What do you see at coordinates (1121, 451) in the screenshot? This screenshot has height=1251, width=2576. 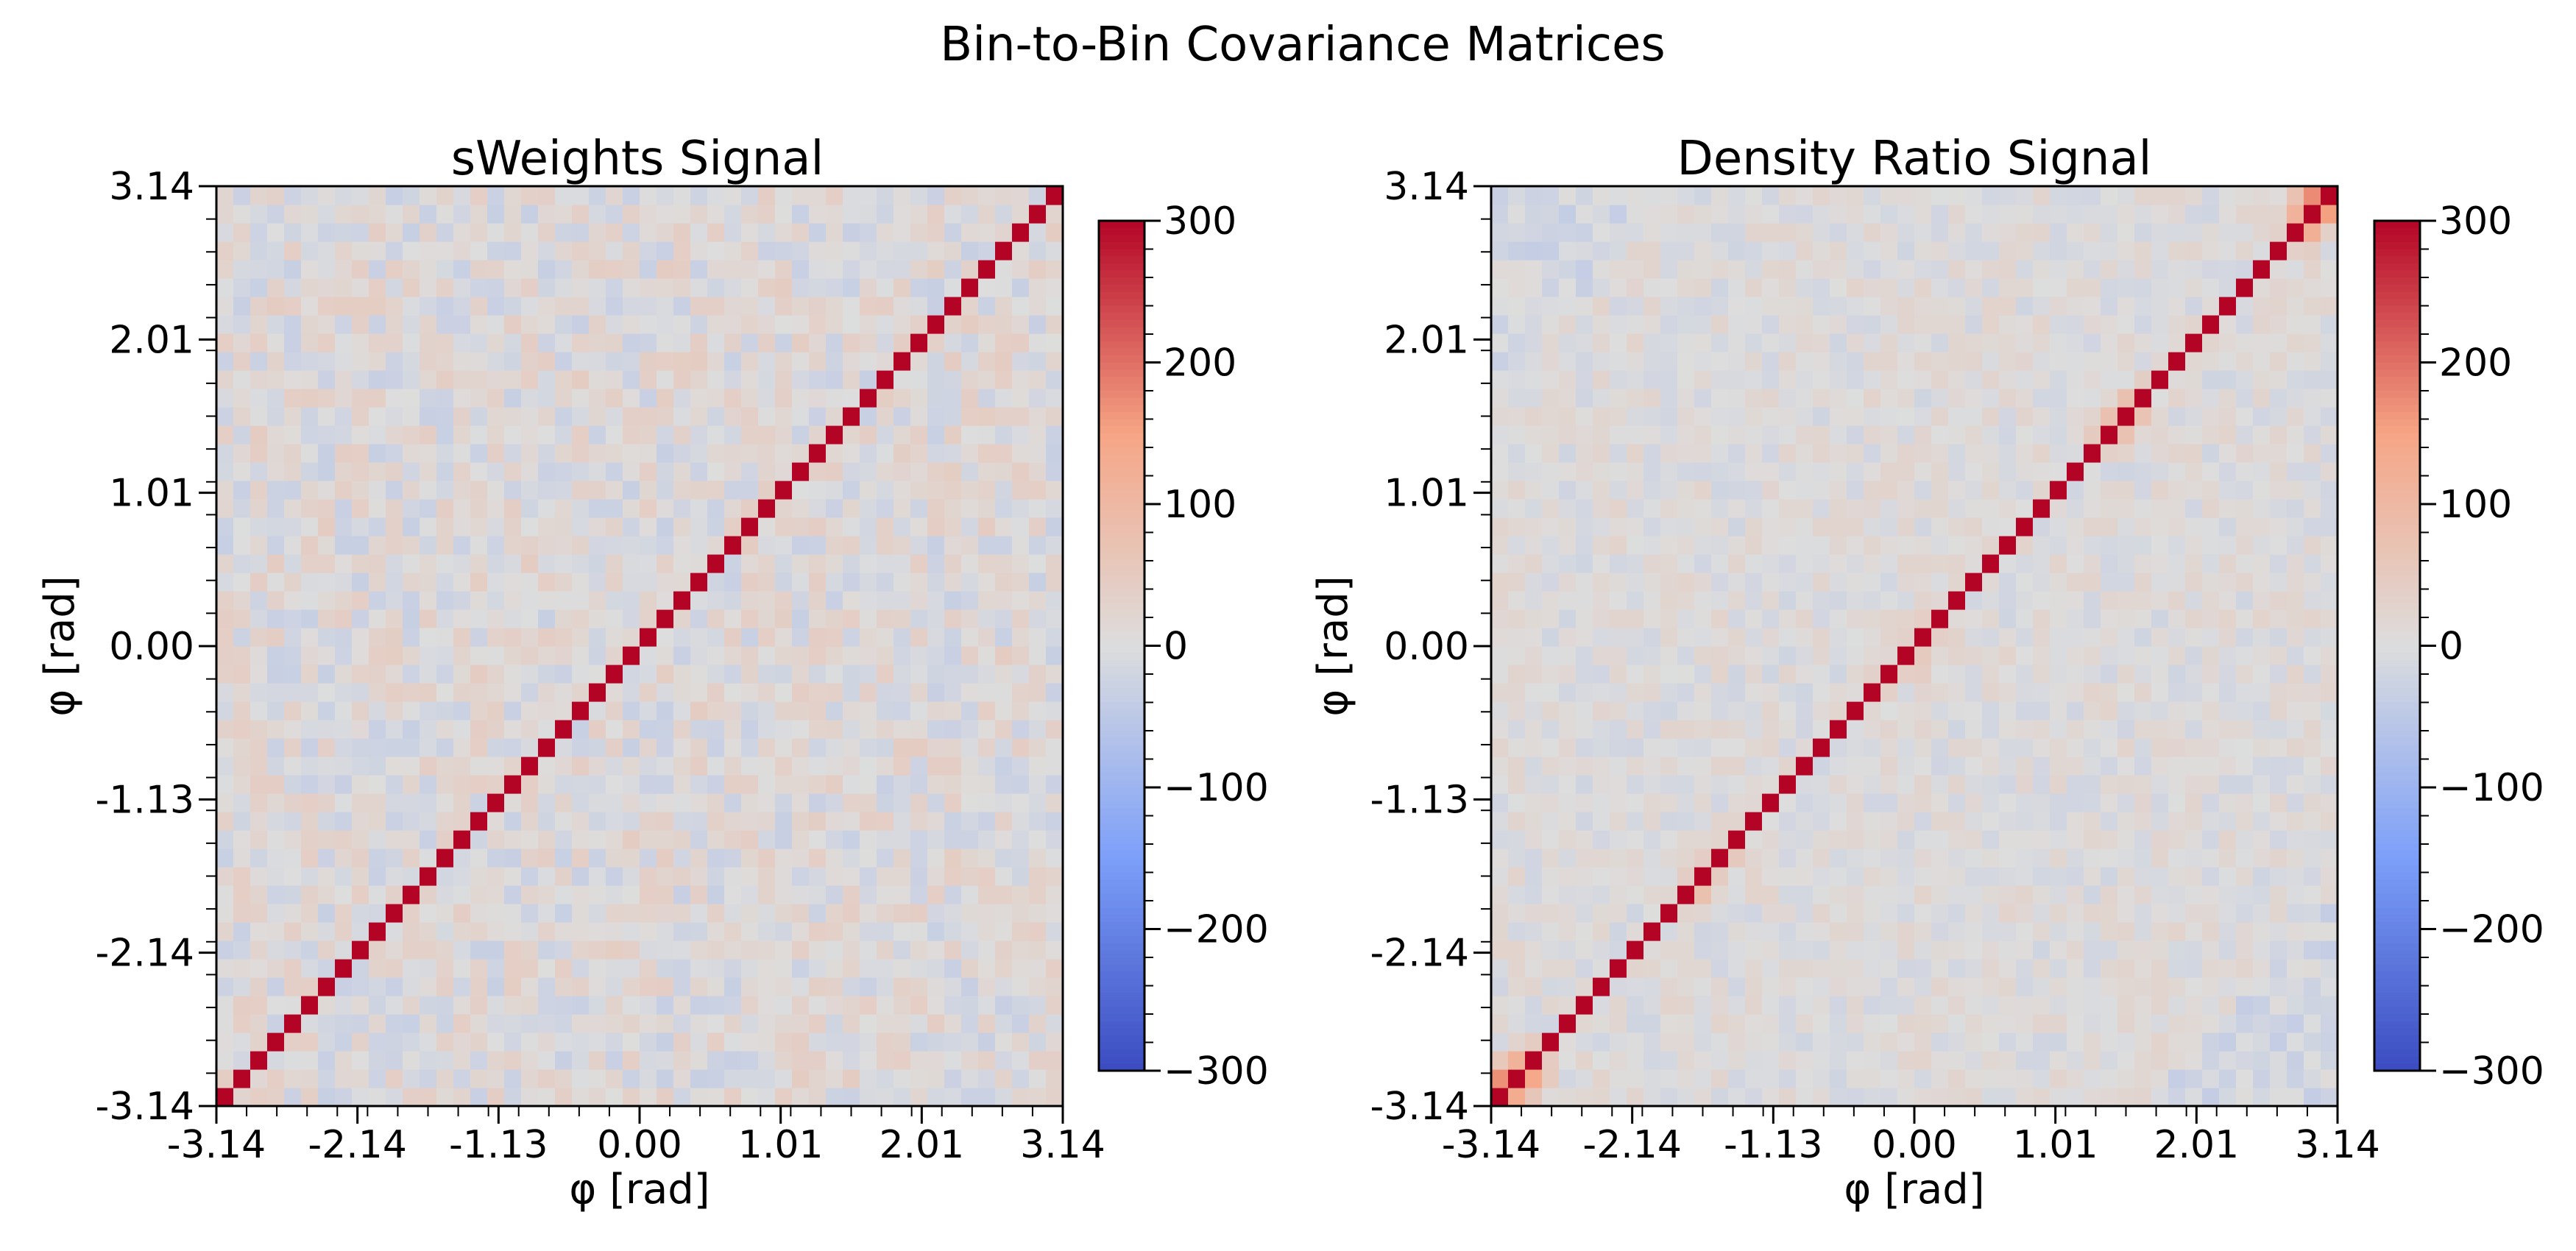 I see `colorbar-segment` at bounding box center [1121, 451].